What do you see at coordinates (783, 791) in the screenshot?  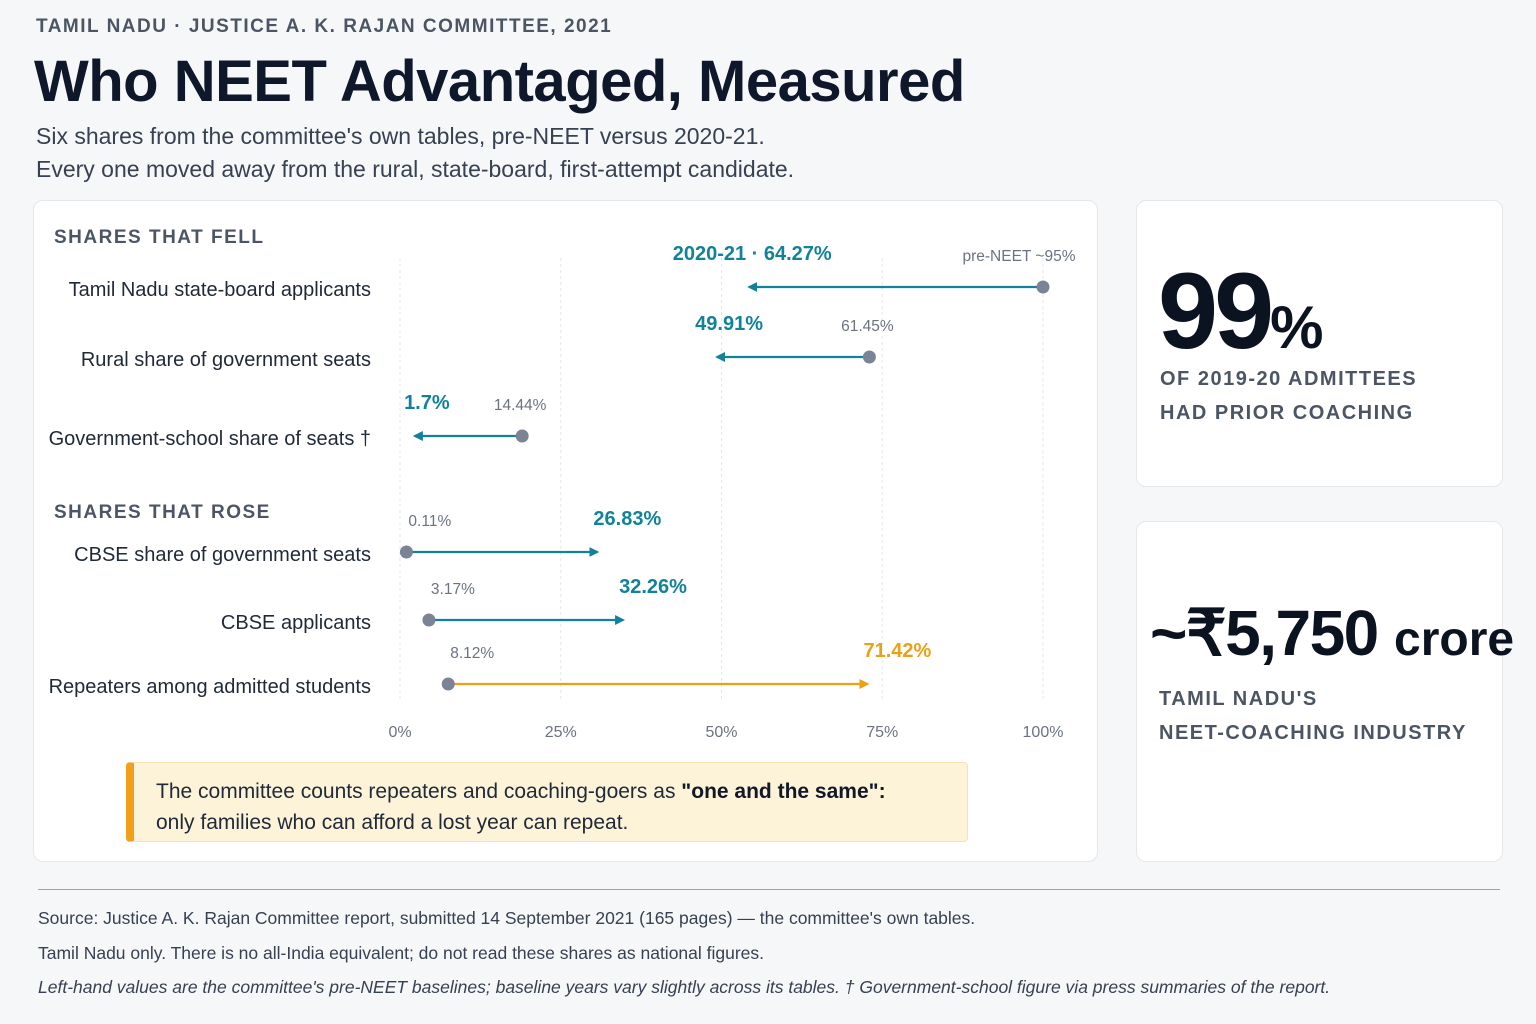 I see `callout-emphasis: "one and the same":` at bounding box center [783, 791].